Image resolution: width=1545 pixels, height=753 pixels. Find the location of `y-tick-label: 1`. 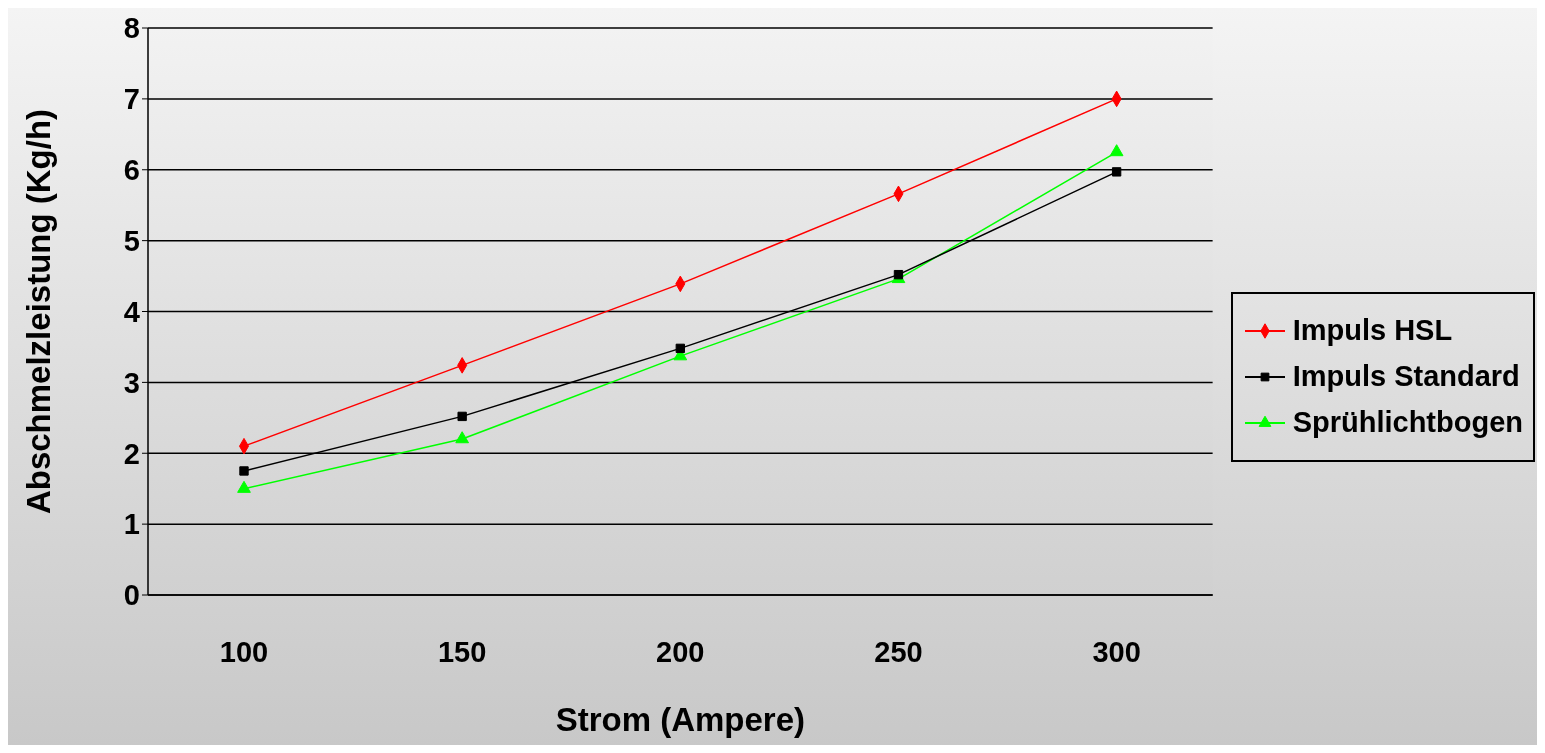

y-tick-label: 1 is located at coordinates (131, 524).